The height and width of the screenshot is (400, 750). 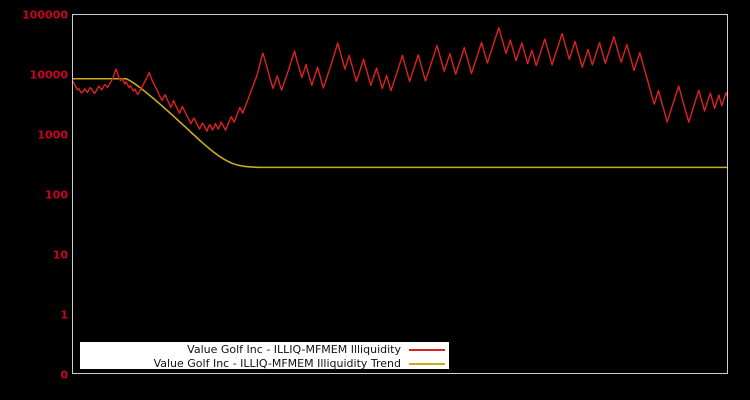 I want to click on y-axis-tick-label: 10000, so click(x=48, y=75).